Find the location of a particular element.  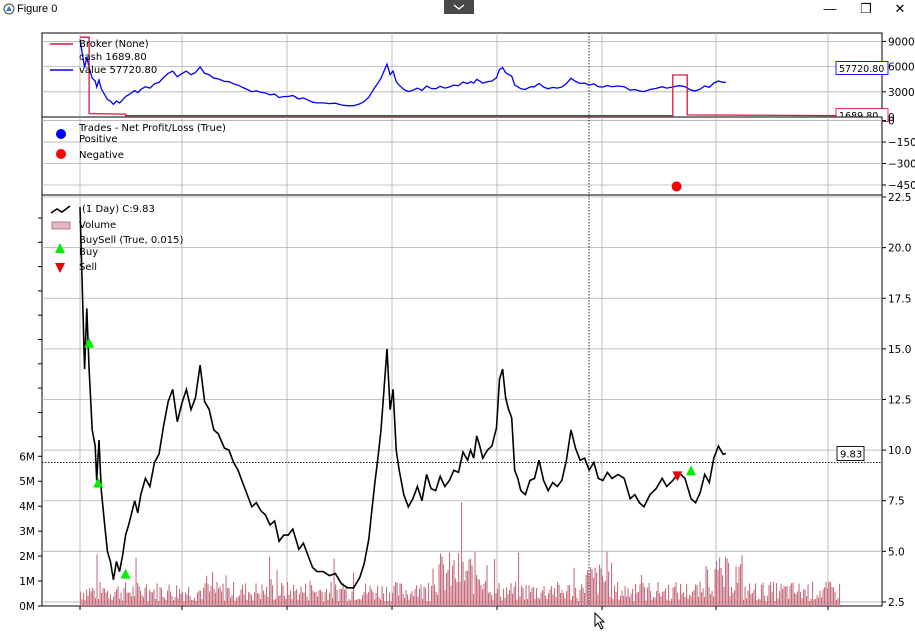

minimize-button: — is located at coordinates (830, 9).